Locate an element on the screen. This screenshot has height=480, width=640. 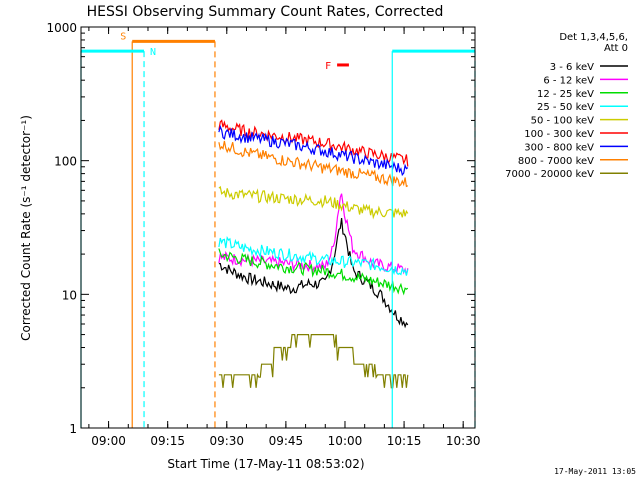
timestamp: 17-May-2011 13:05 is located at coordinates (595, 471).